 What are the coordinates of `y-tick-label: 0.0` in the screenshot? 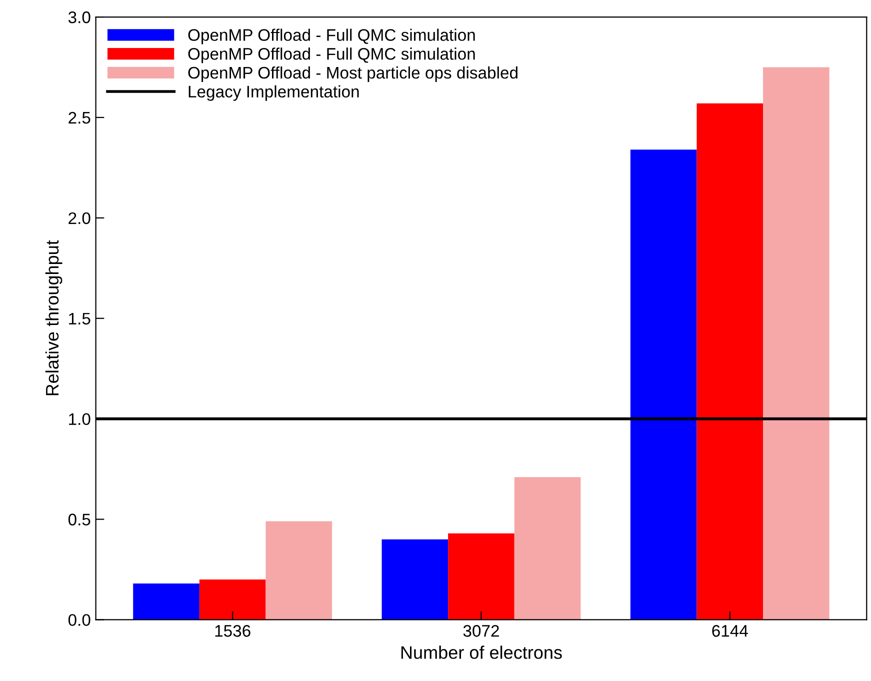 It's located at (79, 620).